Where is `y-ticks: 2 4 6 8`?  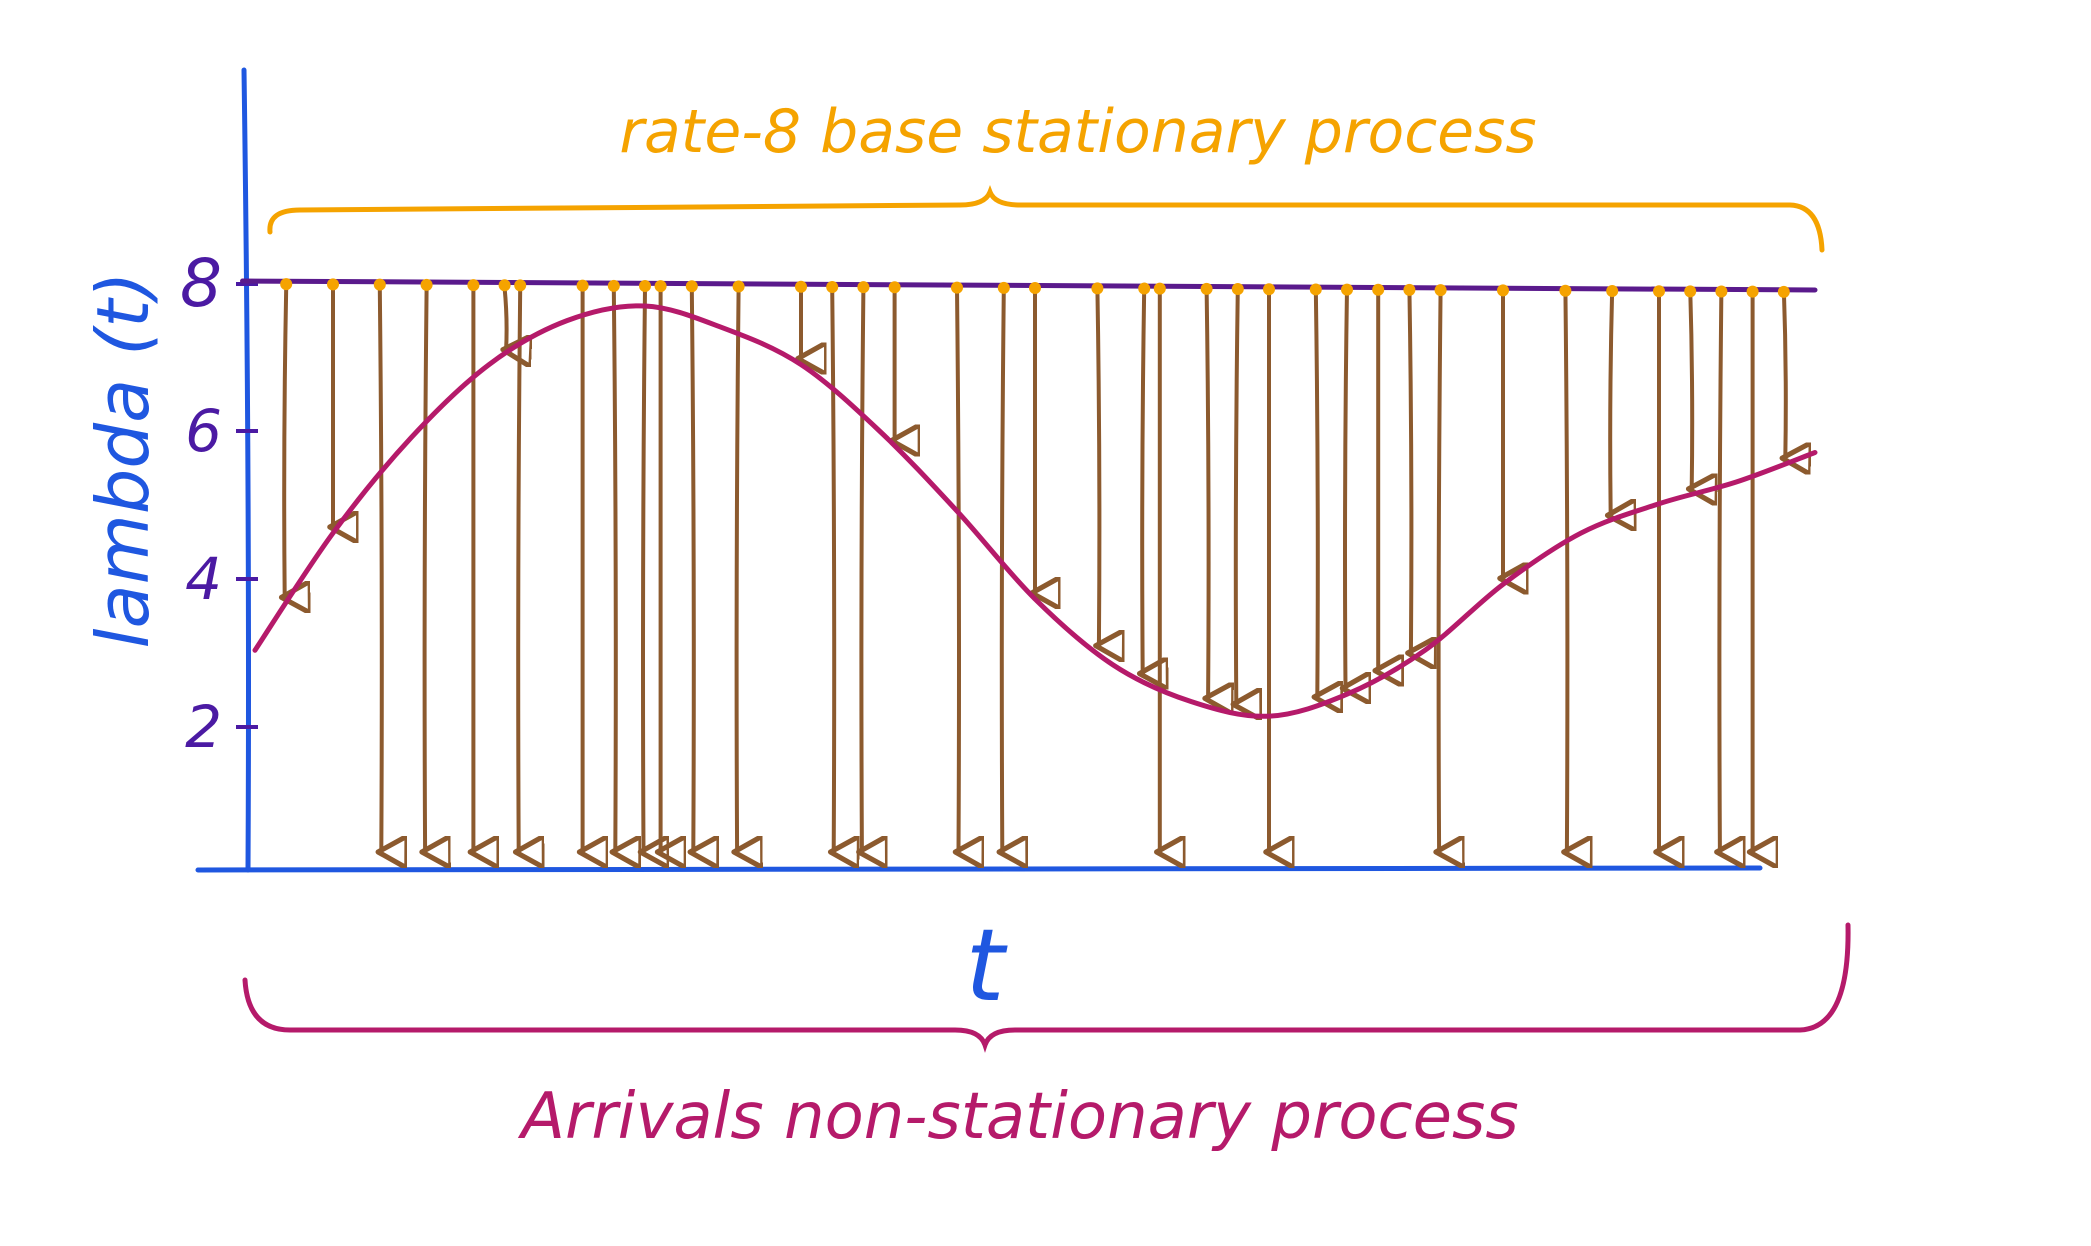 y-ticks: 2 4 6 8 is located at coordinates (219, 503).